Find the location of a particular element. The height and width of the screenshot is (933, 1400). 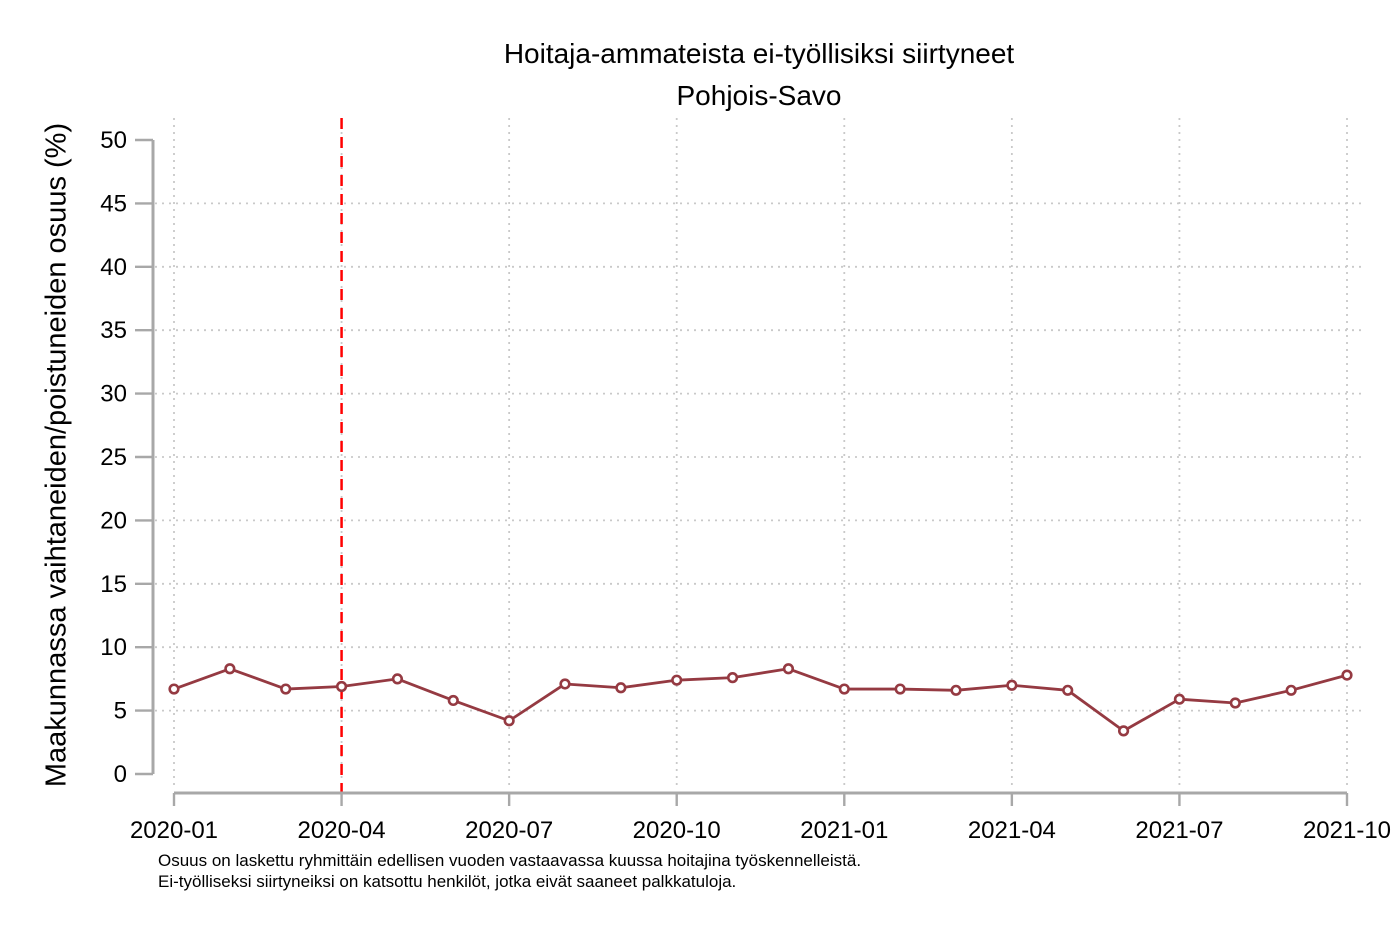

data-line is located at coordinates (760, 700).